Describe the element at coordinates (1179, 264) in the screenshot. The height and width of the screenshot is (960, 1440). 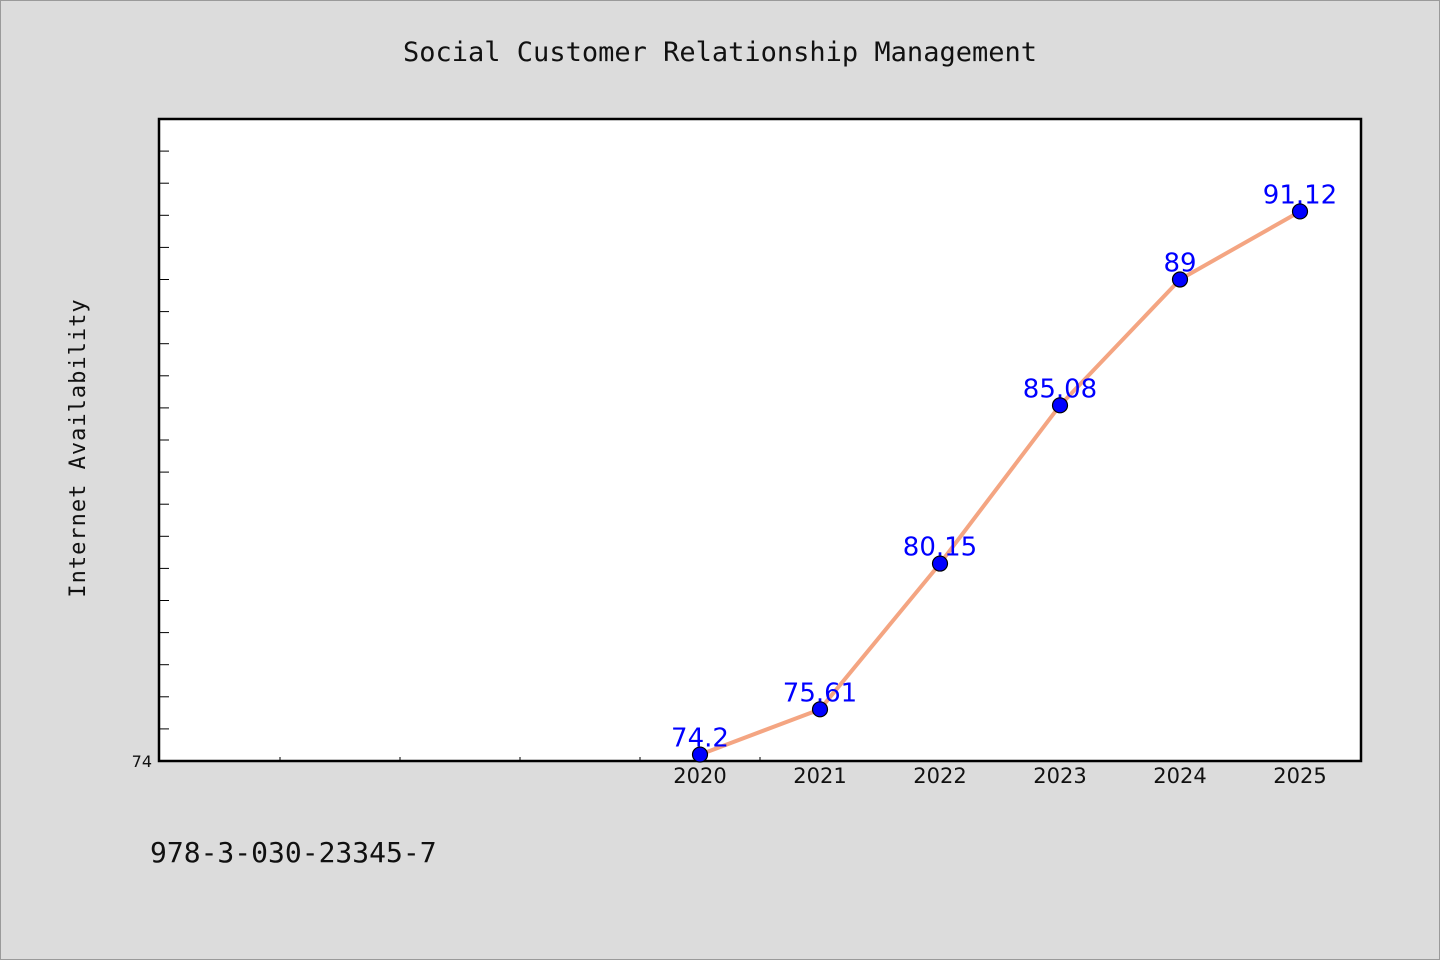
I see `data-label: 89` at that location.